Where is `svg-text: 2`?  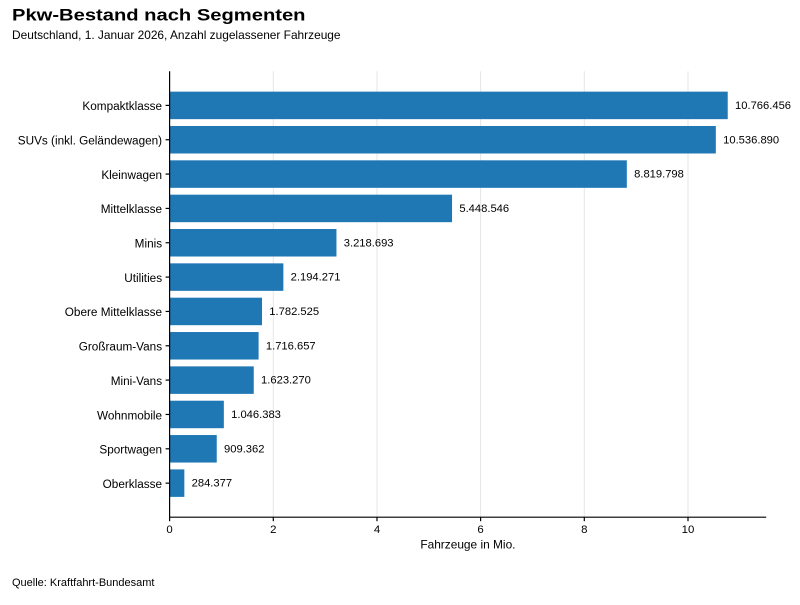 svg-text: 2 is located at coordinates (273, 530).